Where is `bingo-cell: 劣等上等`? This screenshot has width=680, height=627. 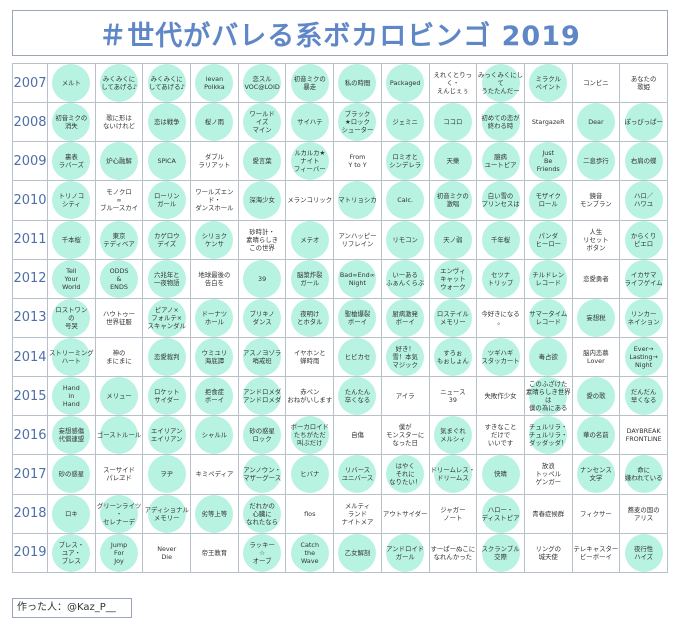
bingo-cell: 劣等上等 is located at coordinates (214, 513).